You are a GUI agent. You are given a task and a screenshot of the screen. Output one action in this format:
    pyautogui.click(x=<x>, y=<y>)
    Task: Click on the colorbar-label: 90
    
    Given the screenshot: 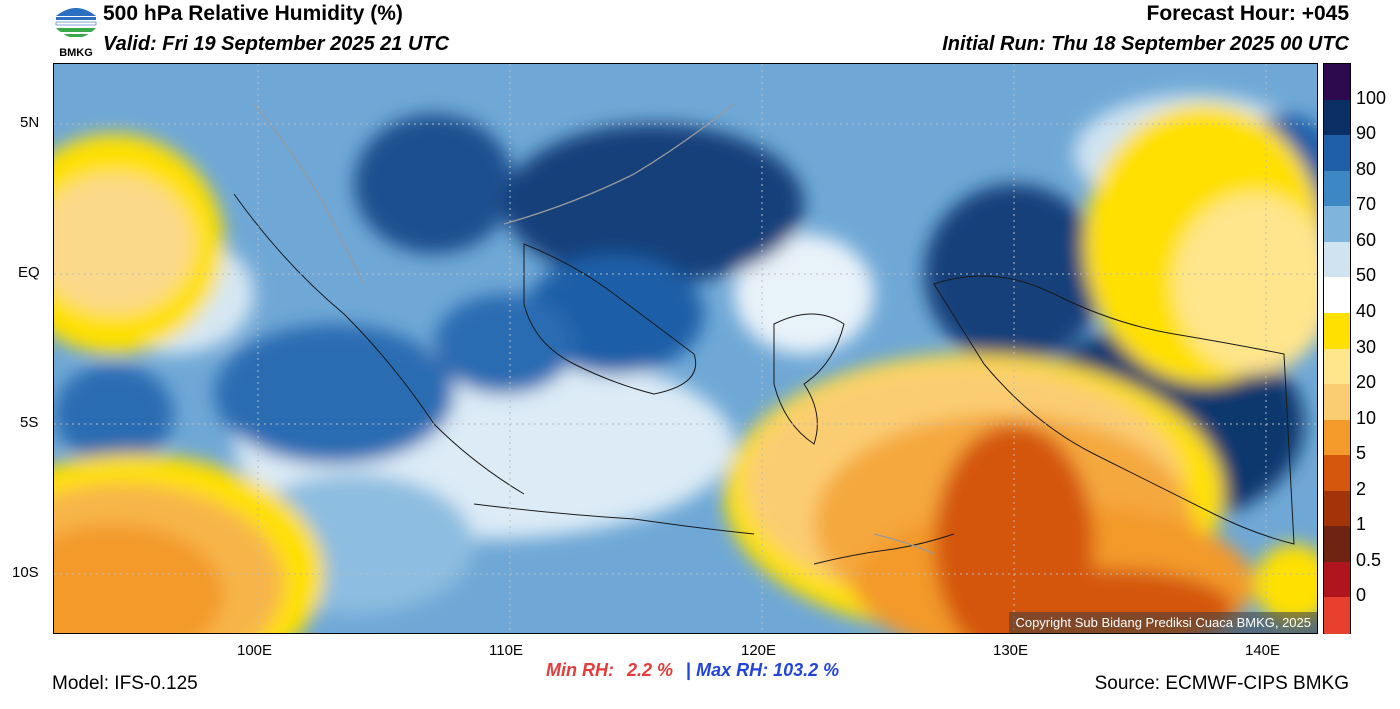 What is the action you would take?
    pyautogui.click(x=1366, y=133)
    